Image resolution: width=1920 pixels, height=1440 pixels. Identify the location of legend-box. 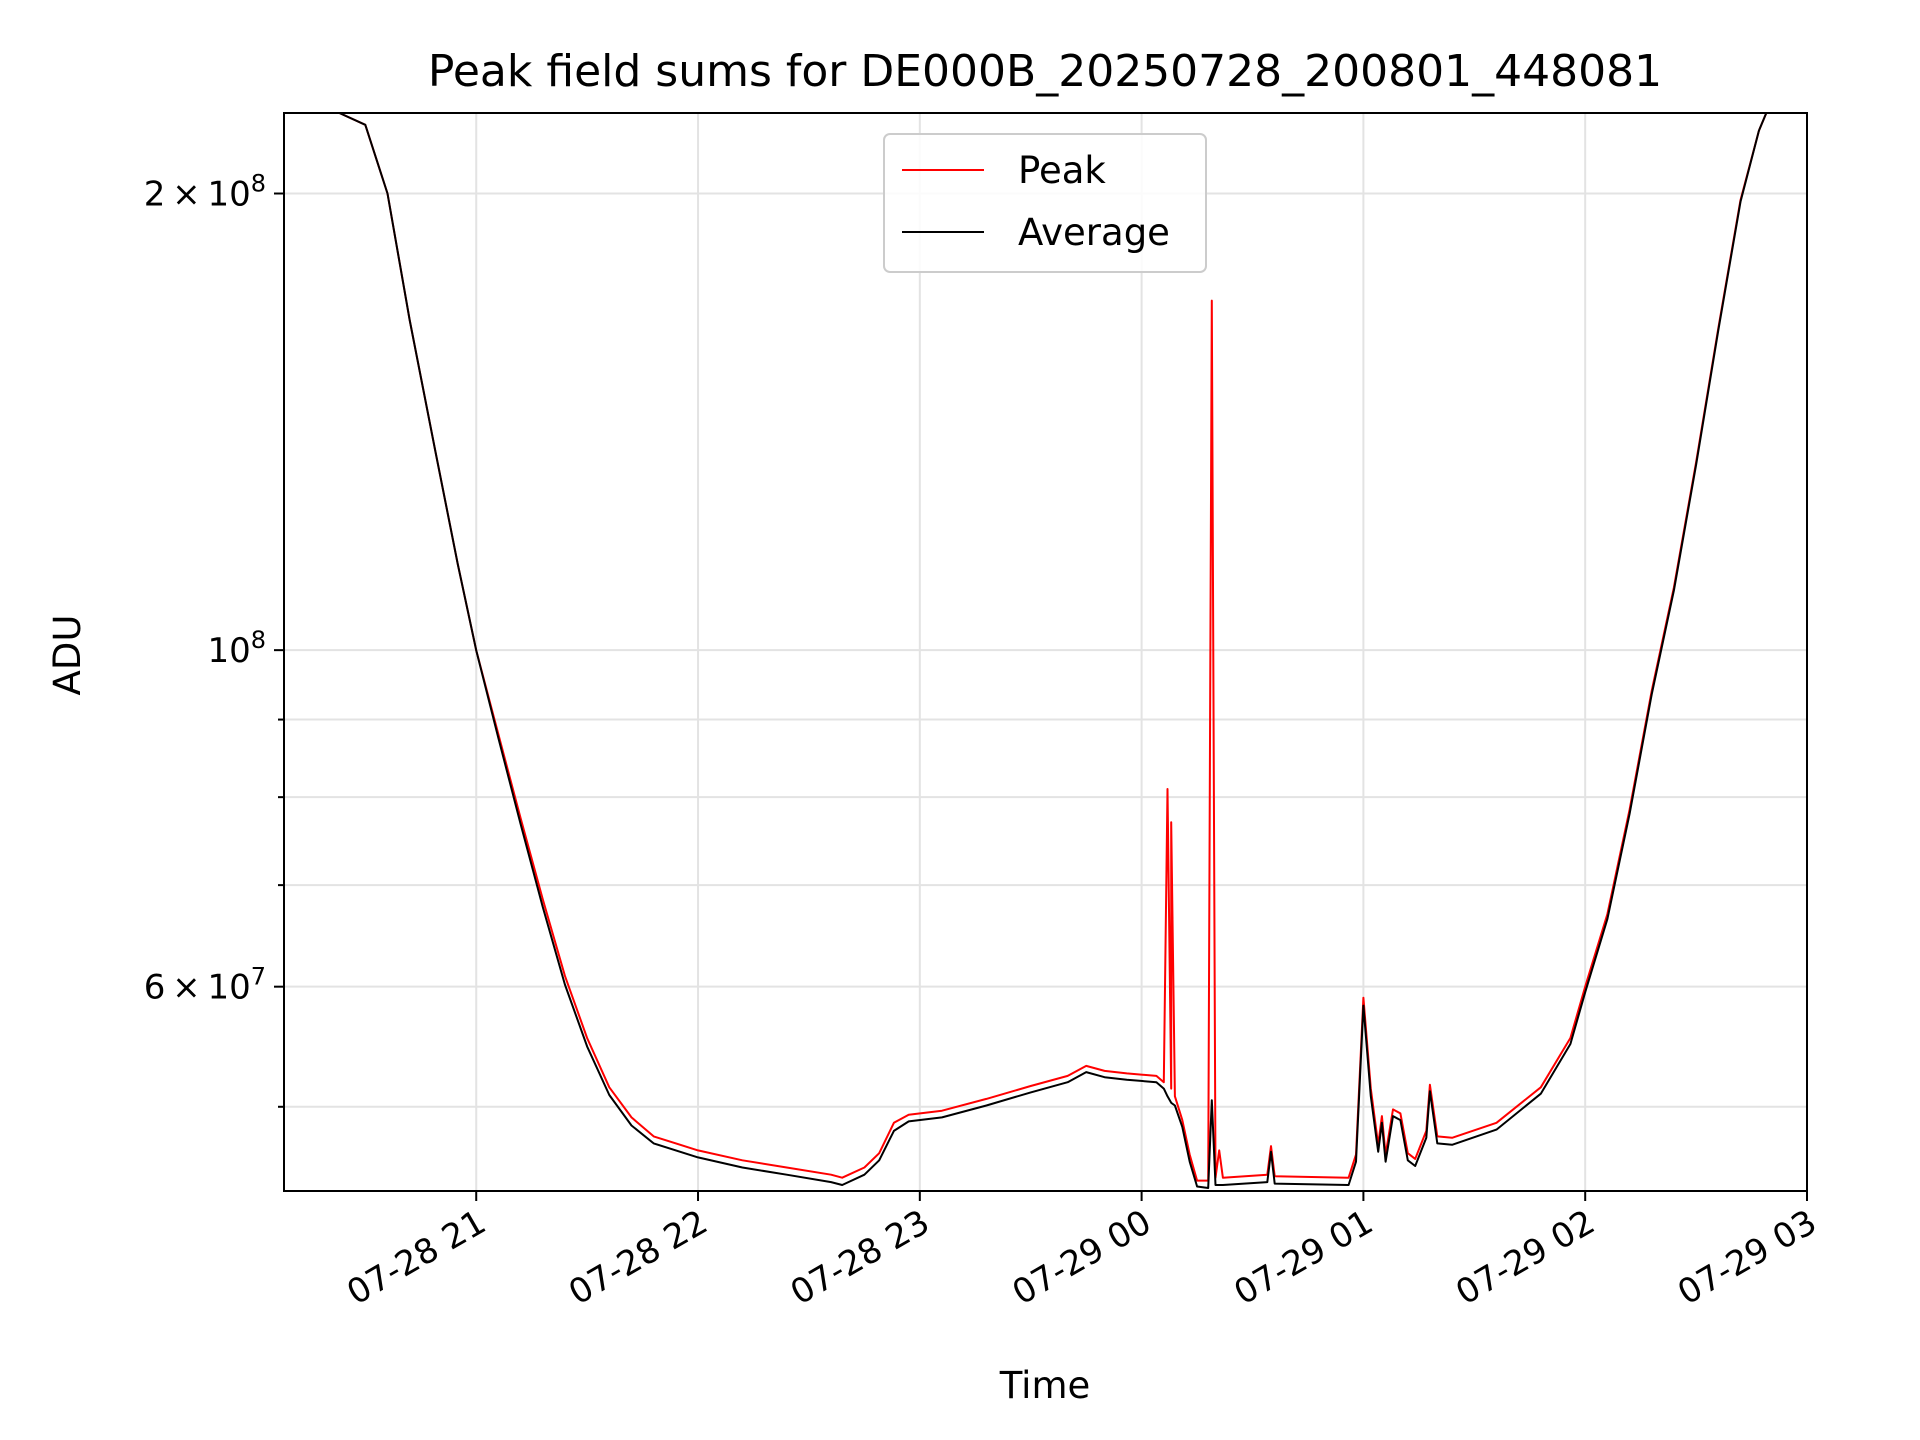
(1045, 203).